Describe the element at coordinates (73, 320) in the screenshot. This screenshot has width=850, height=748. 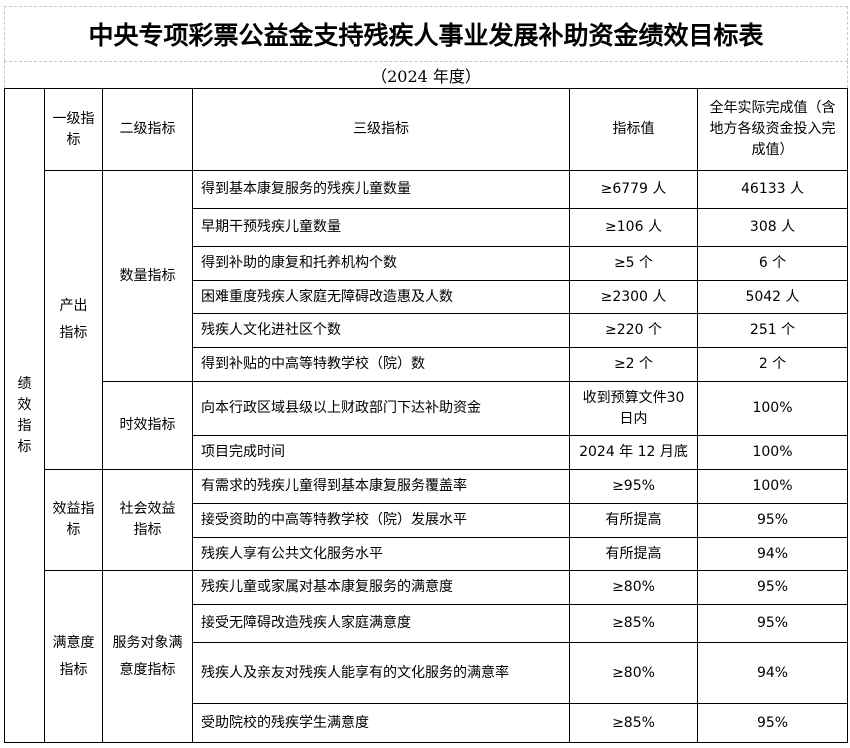
I see `group-output: 产出指标` at that location.